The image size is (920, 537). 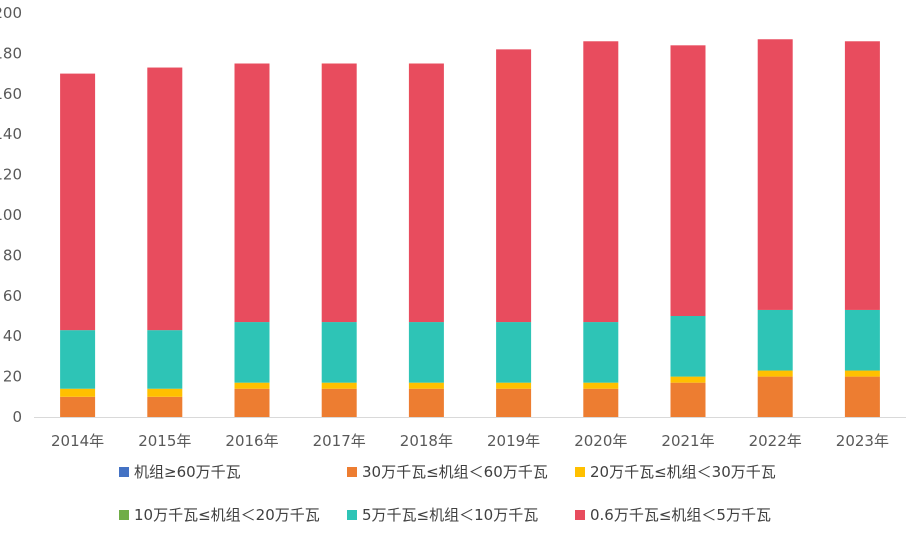 What do you see at coordinates (11, 94) in the screenshot?
I see `y-tick-label: 160` at bounding box center [11, 94].